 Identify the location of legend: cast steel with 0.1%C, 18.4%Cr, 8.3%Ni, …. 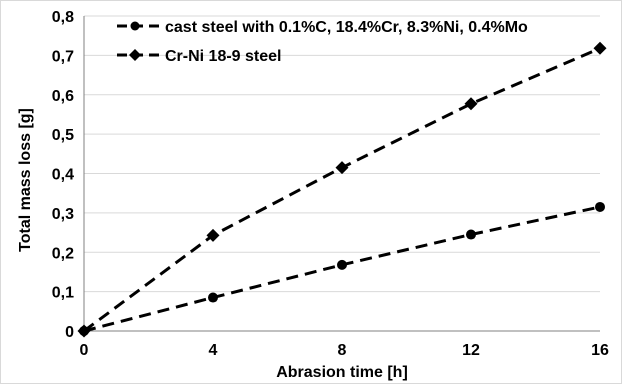
(322, 42).